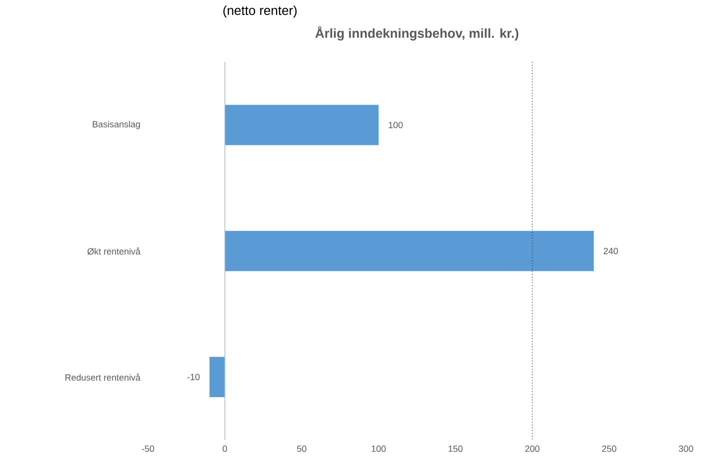  I want to click on y-tick-label: Økt rentenivå, so click(113, 251).